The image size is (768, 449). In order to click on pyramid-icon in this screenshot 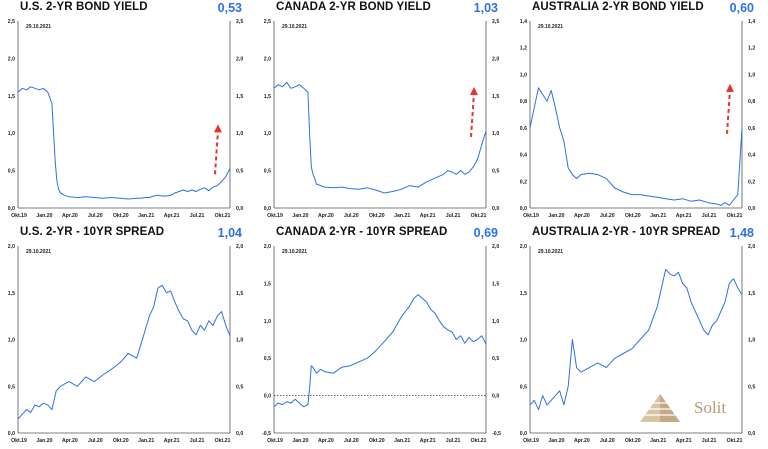, I will do `click(660, 408)`.